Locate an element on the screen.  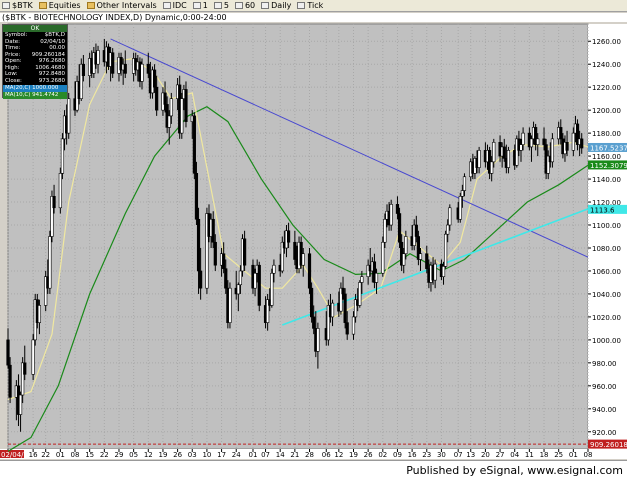
x-tick-label: 14 is located at coordinates (280, 455).